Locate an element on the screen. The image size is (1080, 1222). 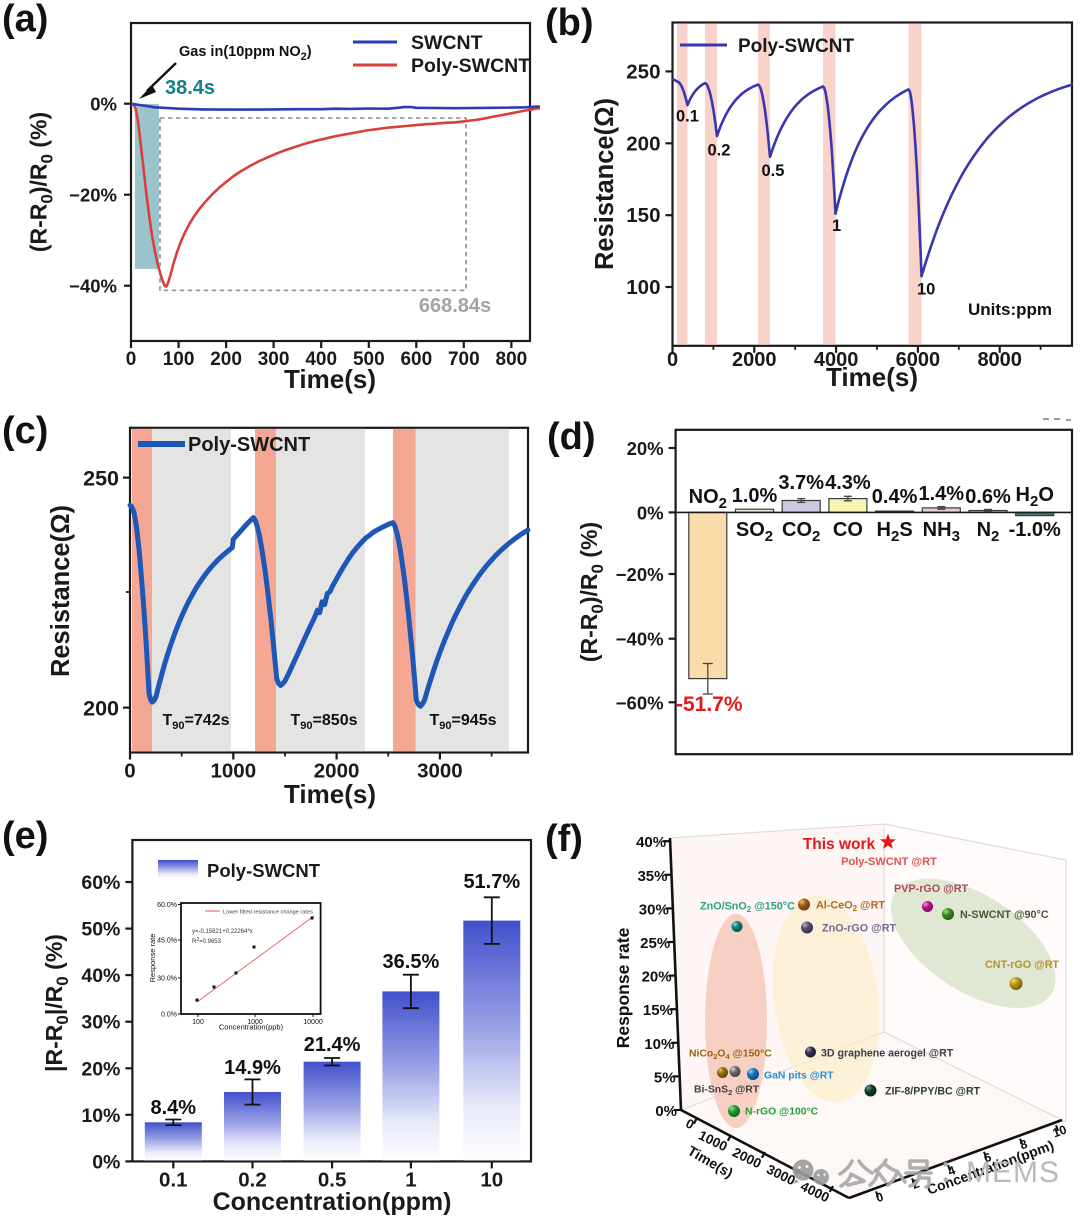
svg-text: 668.84s is located at coordinates (455, 306).